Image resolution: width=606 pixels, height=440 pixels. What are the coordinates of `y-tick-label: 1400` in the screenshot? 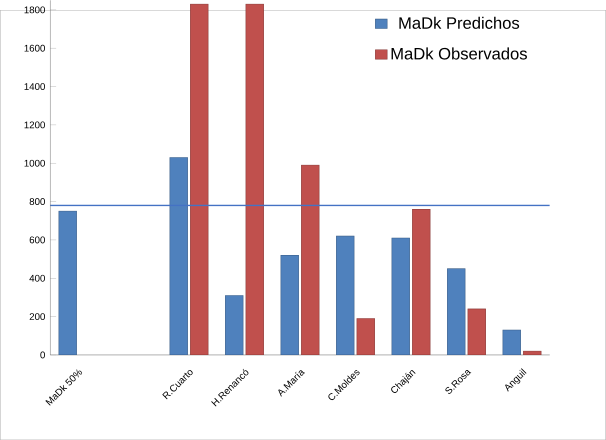 It's located at (34, 86).